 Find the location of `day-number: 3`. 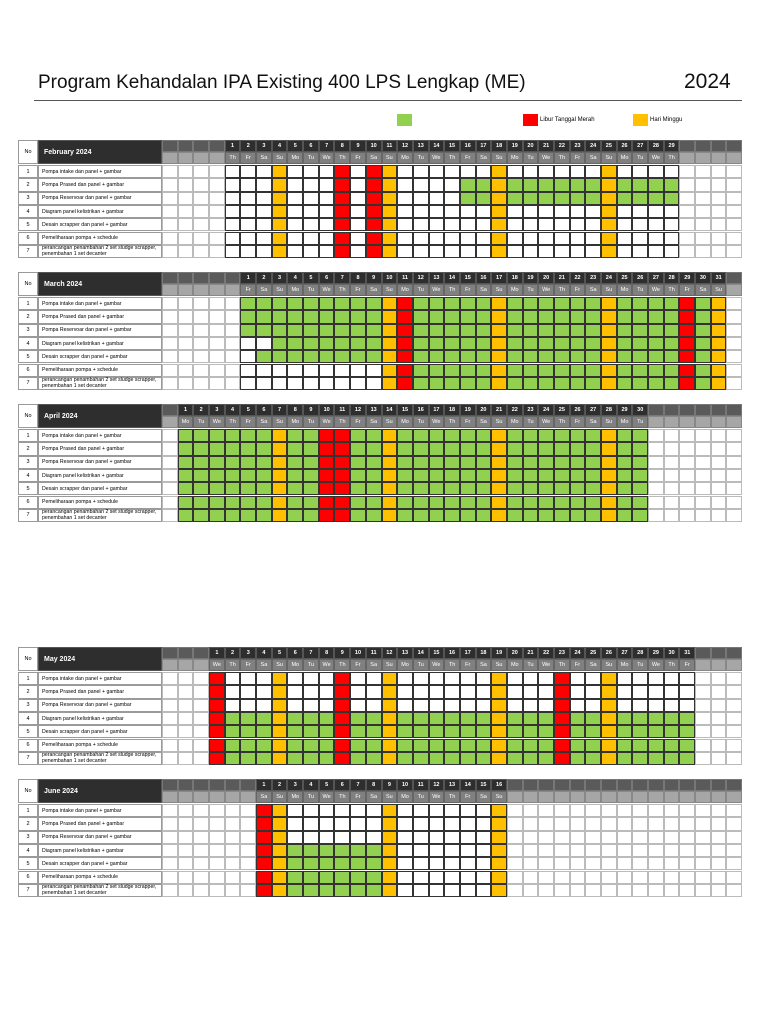

day-number: 3 is located at coordinates (279, 278).